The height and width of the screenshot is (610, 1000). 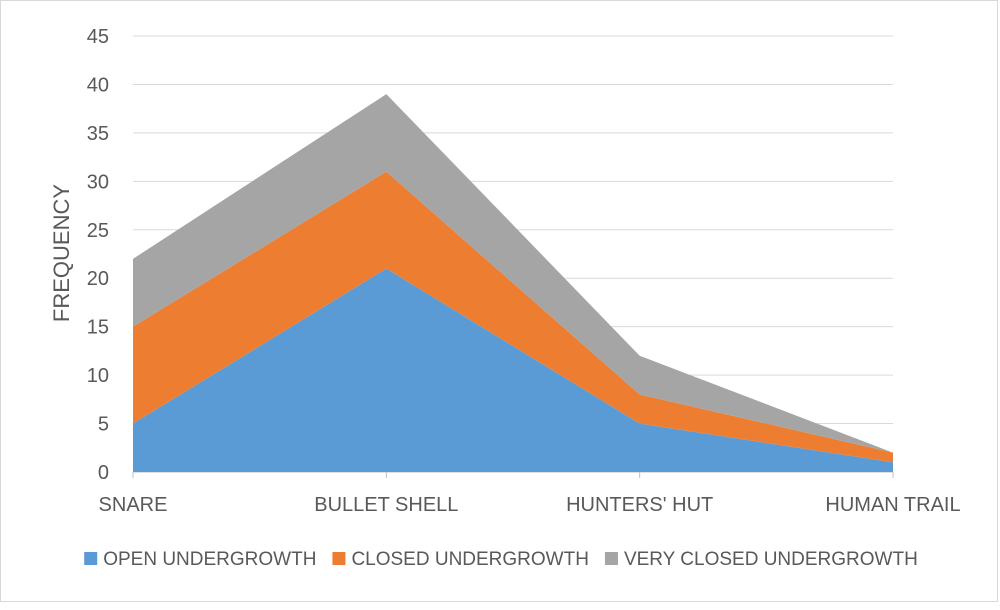 I want to click on y-tick-label: 15, so click(x=98, y=328).